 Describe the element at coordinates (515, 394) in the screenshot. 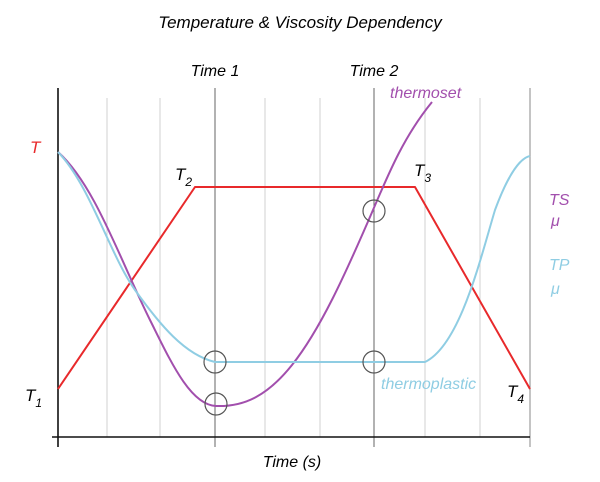

I see `point-label-t4: T4` at that location.